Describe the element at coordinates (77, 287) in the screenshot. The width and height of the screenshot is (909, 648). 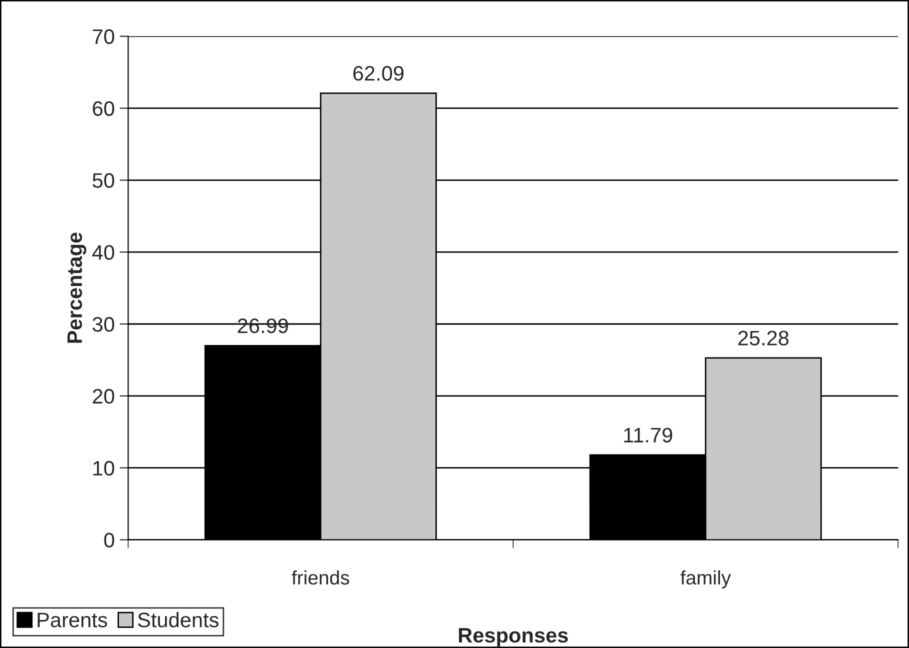
I see `y-axis-title: Percentage` at that location.